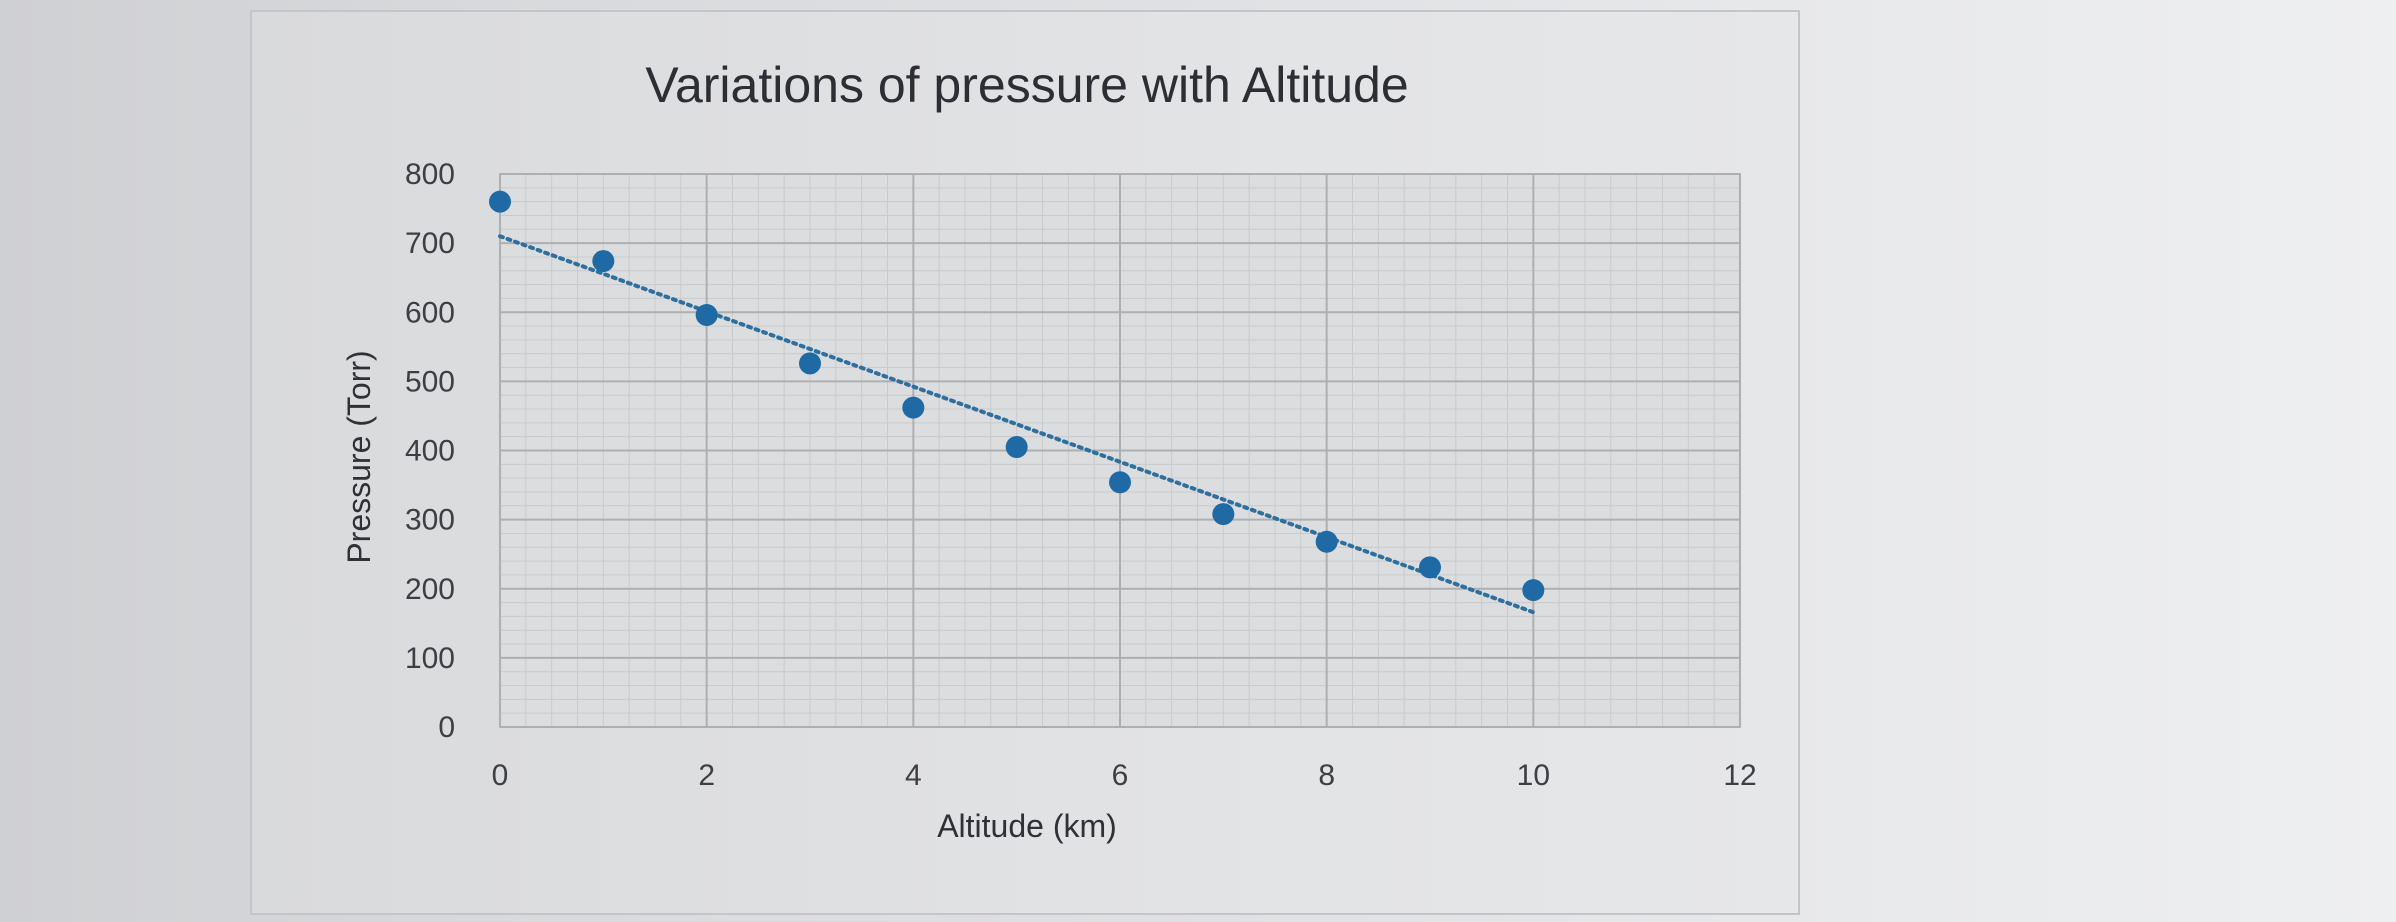 Image resolution: width=2396 pixels, height=922 pixels. Describe the element at coordinates (430, 658) in the screenshot. I see `y-tick-label: 100` at that location.